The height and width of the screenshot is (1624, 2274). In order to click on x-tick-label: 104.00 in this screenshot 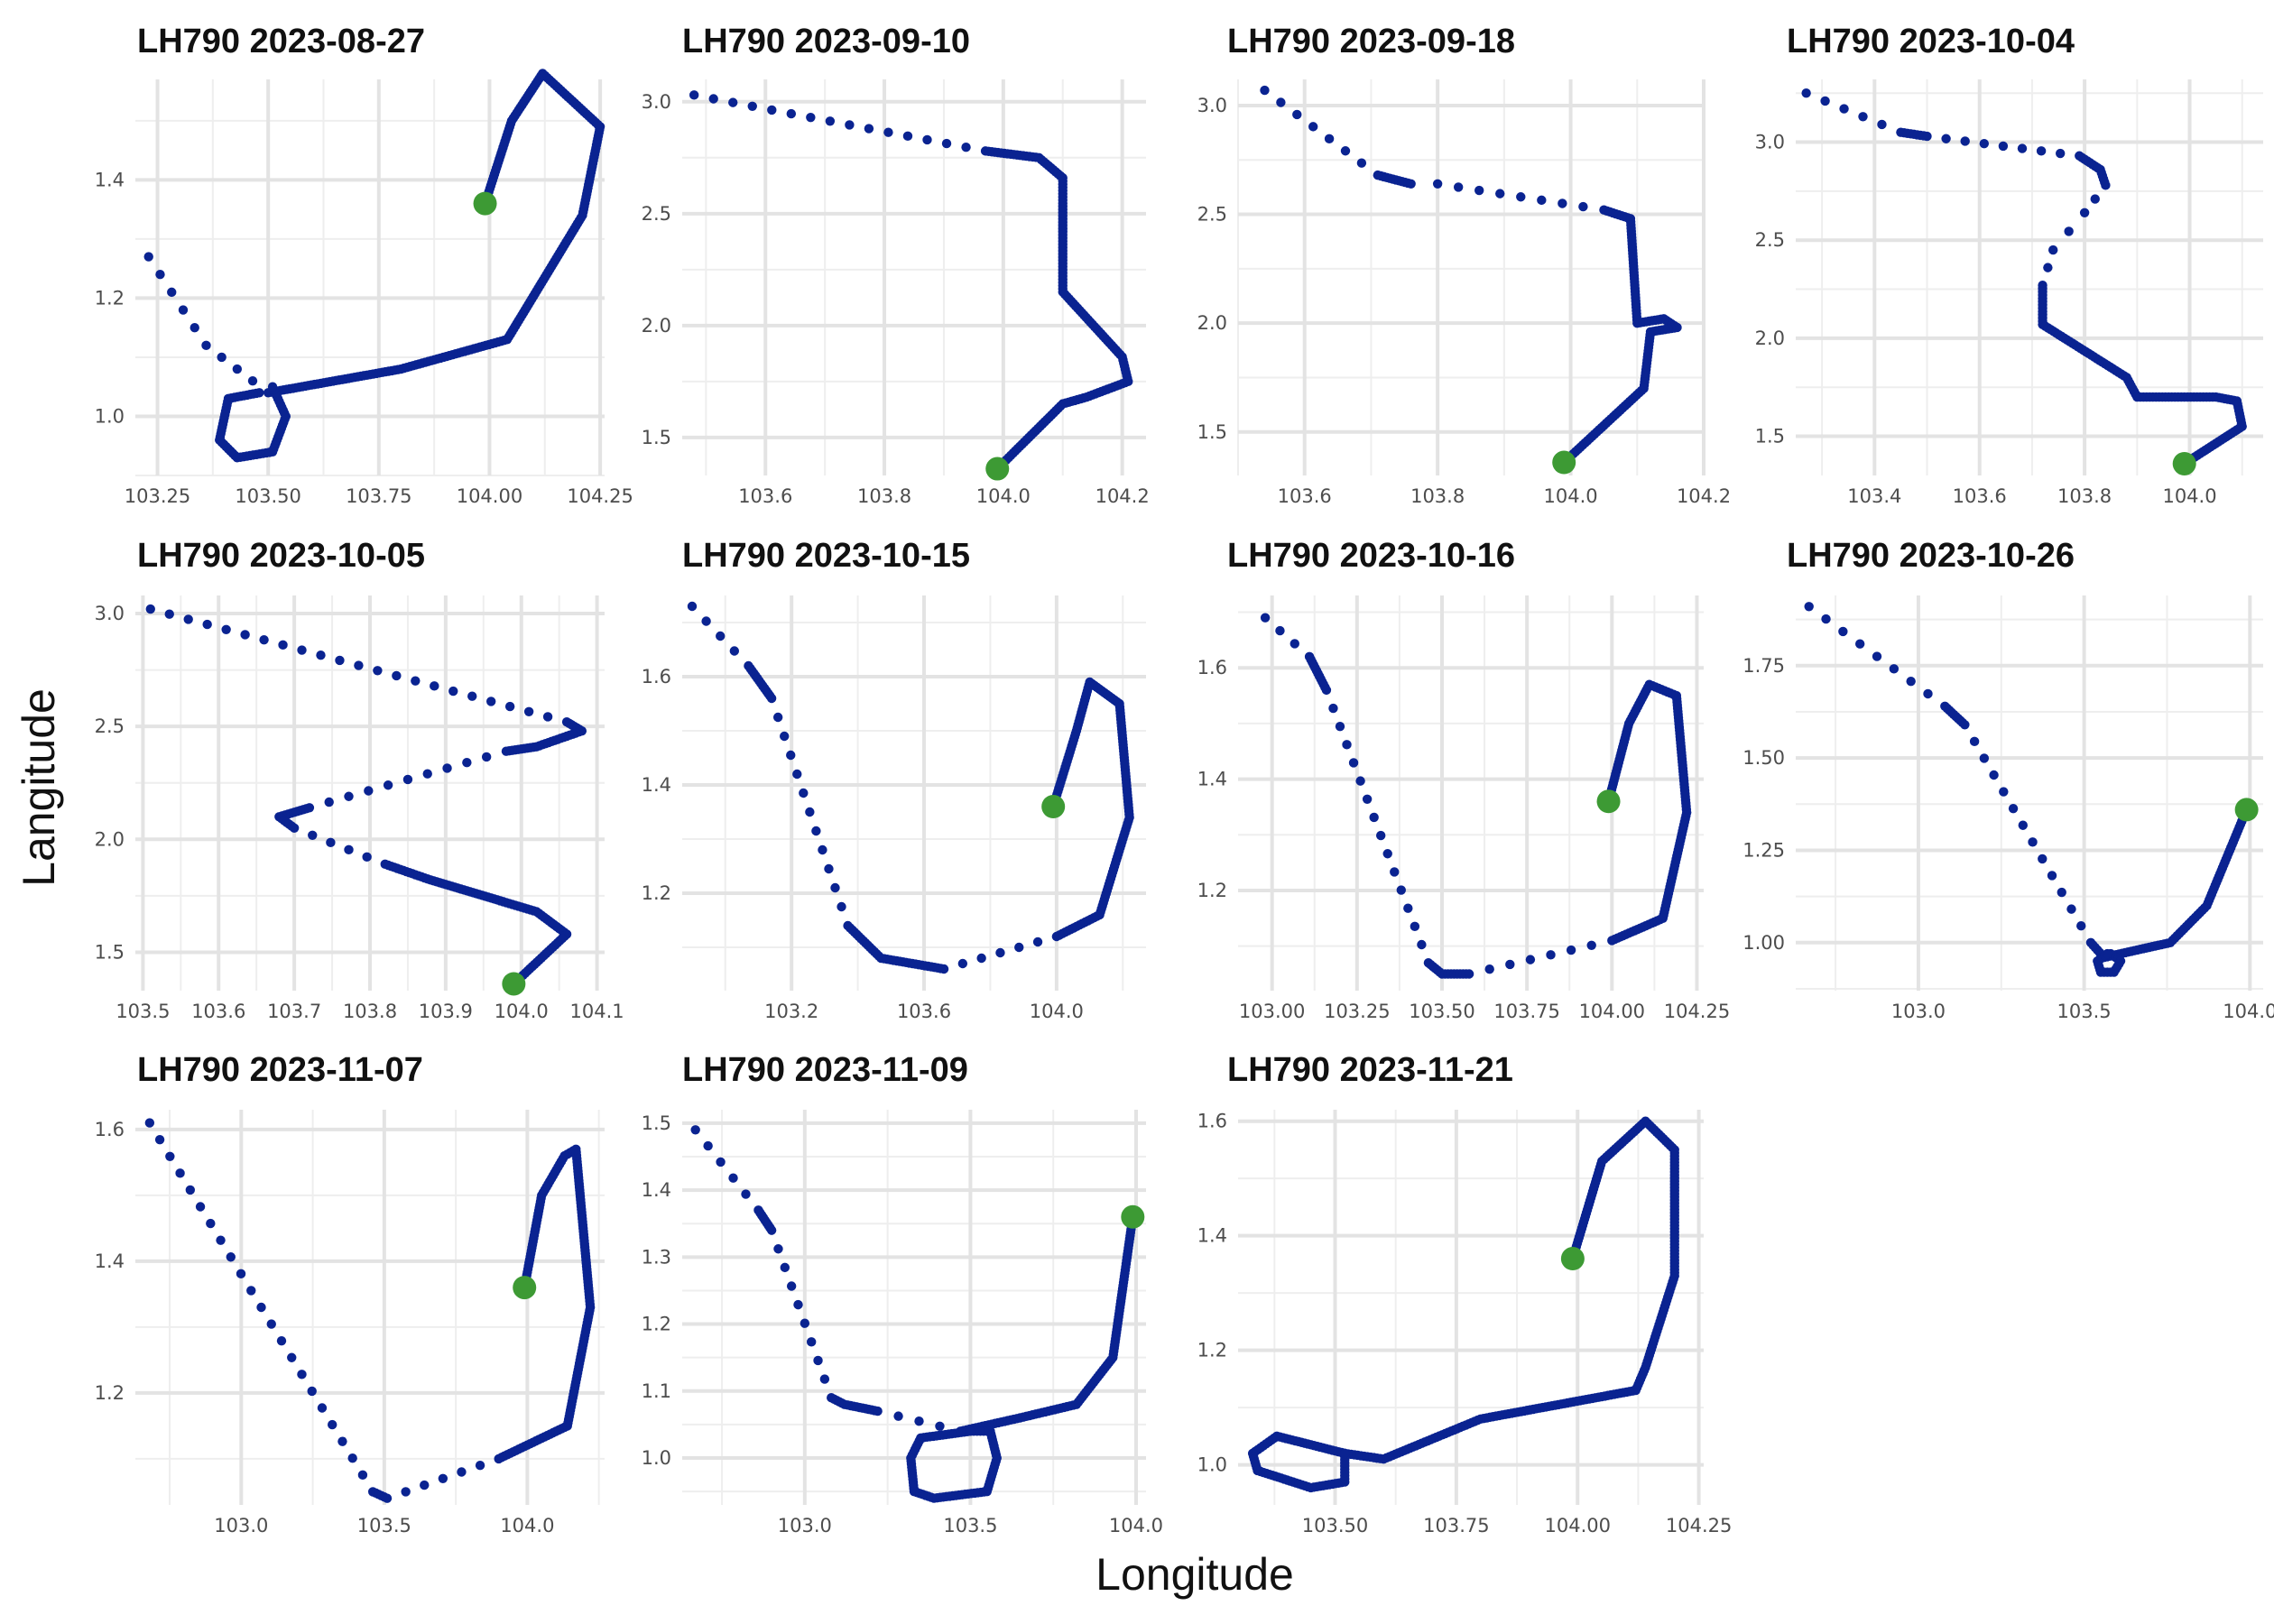, I will do `click(1612, 1012)`.